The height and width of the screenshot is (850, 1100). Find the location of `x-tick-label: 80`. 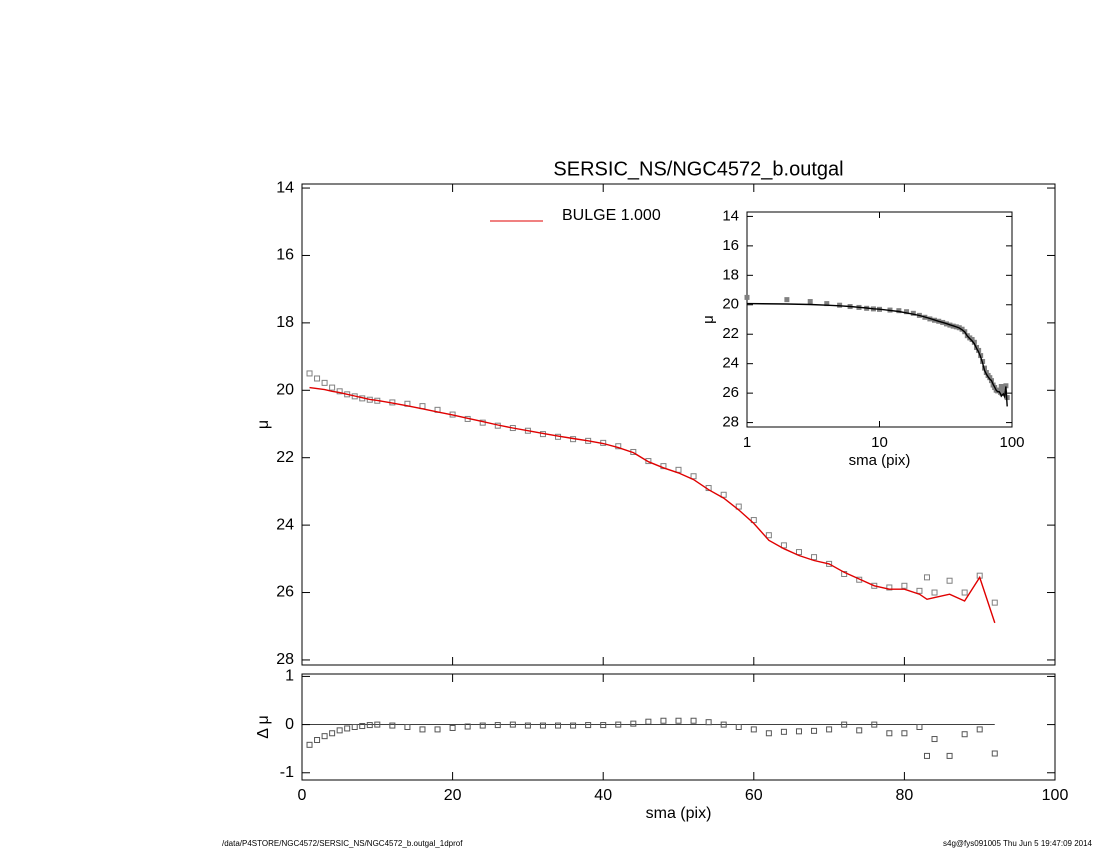

x-tick-label: 80 is located at coordinates (905, 795).